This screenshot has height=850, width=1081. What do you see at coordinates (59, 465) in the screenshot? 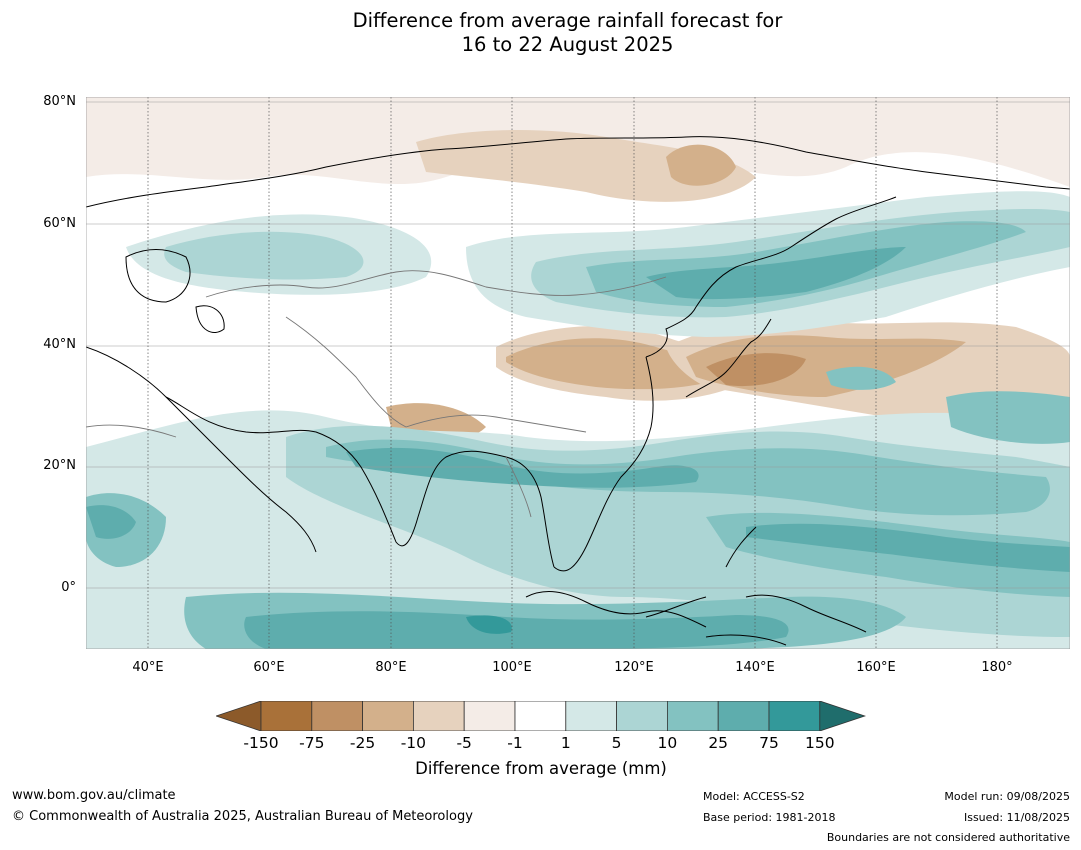
I see `lat-label-20n: 20°N` at bounding box center [59, 465].